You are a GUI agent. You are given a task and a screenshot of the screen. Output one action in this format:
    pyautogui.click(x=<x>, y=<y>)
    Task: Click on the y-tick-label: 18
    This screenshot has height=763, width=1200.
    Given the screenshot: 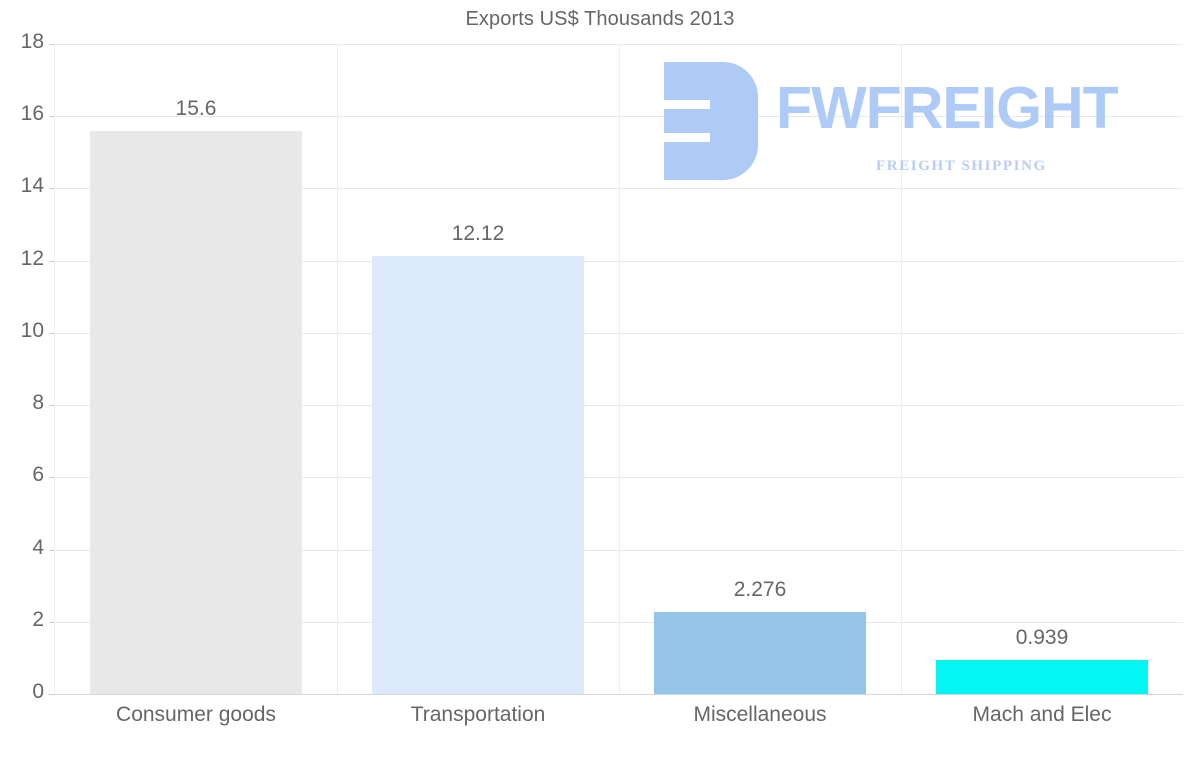 What is the action you would take?
    pyautogui.click(x=32, y=41)
    